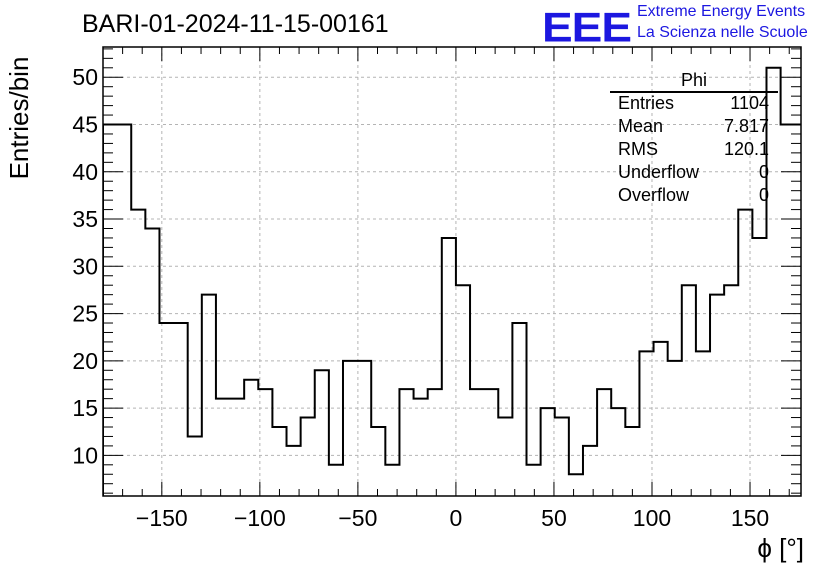 This screenshot has width=836, height=572. What do you see at coordinates (646, 103) in the screenshot?
I see `stats-label: Entries` at bounding box center [646, 103].